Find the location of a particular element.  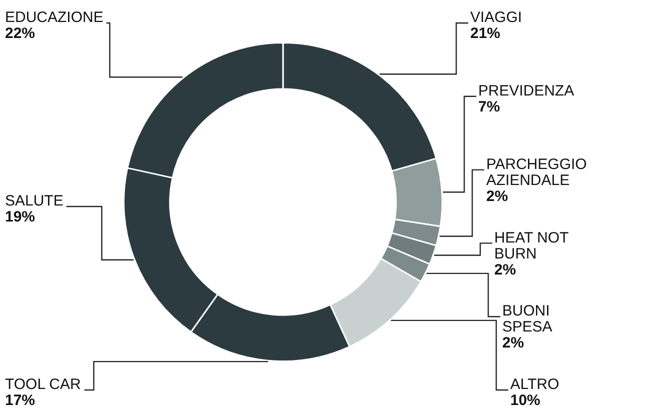

data-label: 10% is located at coordinates (525, 401).